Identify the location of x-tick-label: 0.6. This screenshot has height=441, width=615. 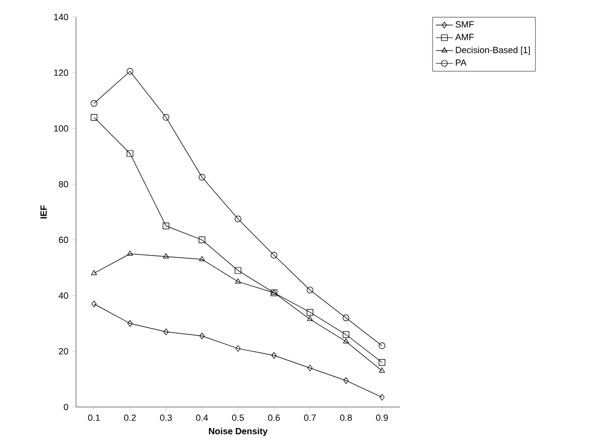
(274, 417).